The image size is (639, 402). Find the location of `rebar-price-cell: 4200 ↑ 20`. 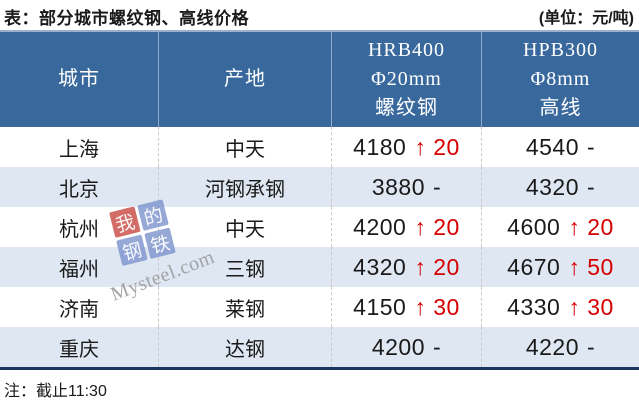

rebar-price-cell: 4200 ↑ 20 is located at coordinates (406, 227).